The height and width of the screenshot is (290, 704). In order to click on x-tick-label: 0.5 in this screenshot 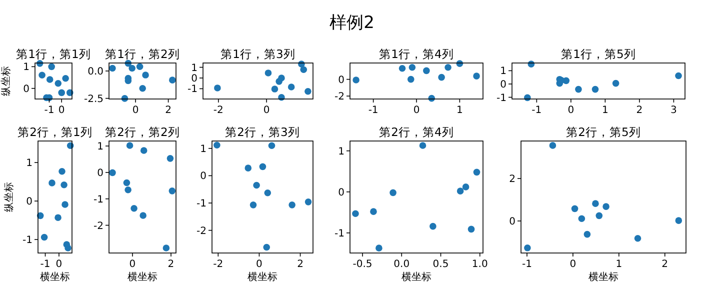, I will do `click(440, 264)`.